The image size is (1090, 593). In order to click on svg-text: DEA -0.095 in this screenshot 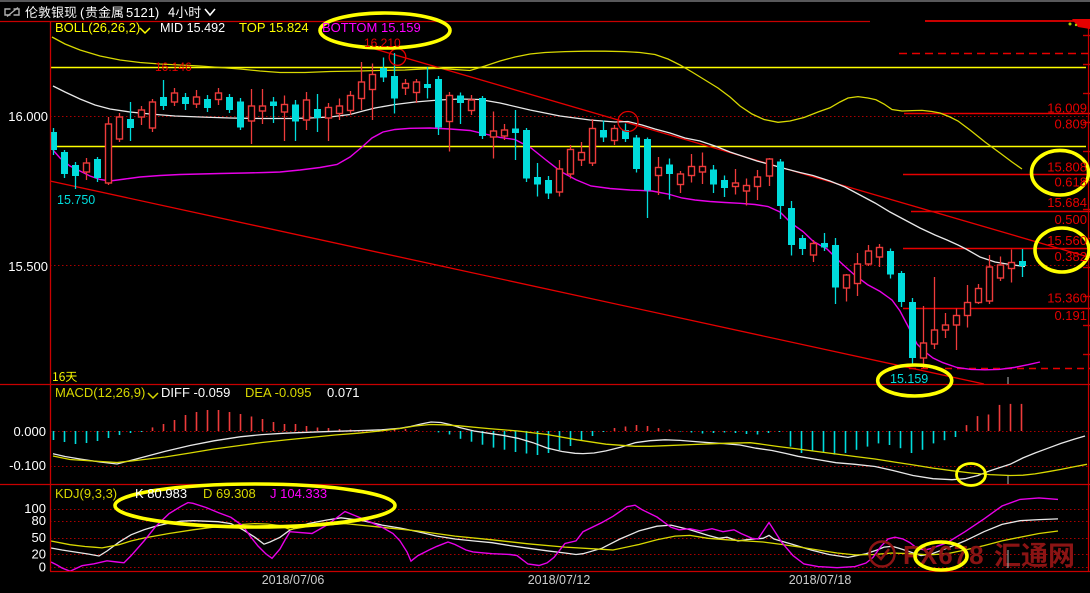, I will do `click(278, 392)`.